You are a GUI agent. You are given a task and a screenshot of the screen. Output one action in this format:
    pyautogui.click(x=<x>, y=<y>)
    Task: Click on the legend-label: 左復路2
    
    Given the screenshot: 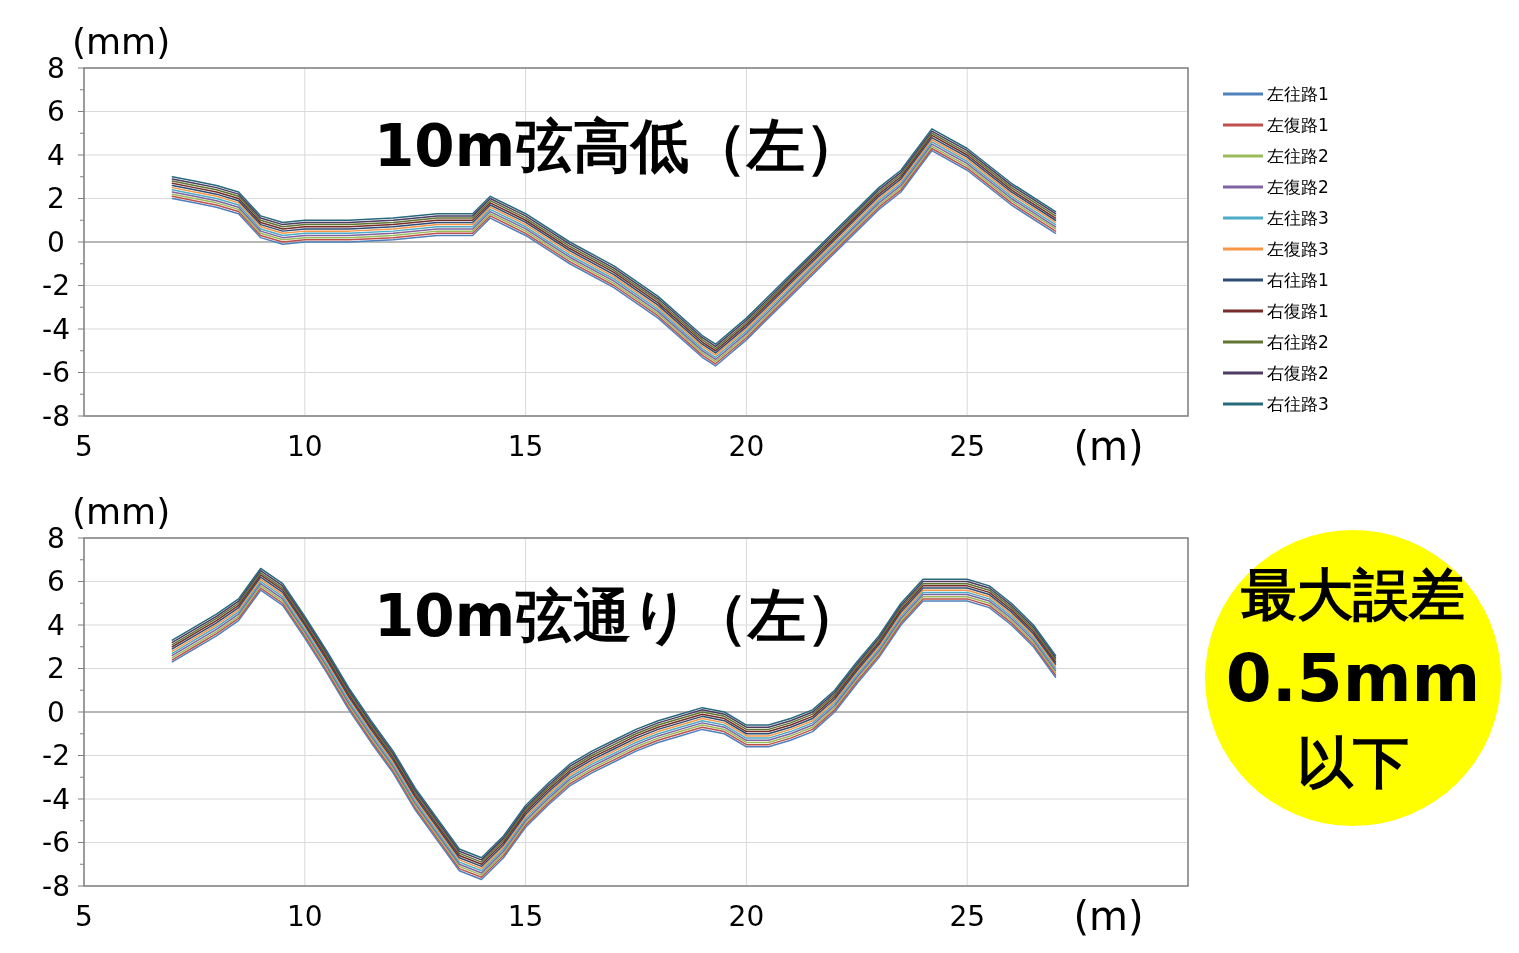 What is the action you would take?
    pyautogui.click(x=1298, y=186)
    